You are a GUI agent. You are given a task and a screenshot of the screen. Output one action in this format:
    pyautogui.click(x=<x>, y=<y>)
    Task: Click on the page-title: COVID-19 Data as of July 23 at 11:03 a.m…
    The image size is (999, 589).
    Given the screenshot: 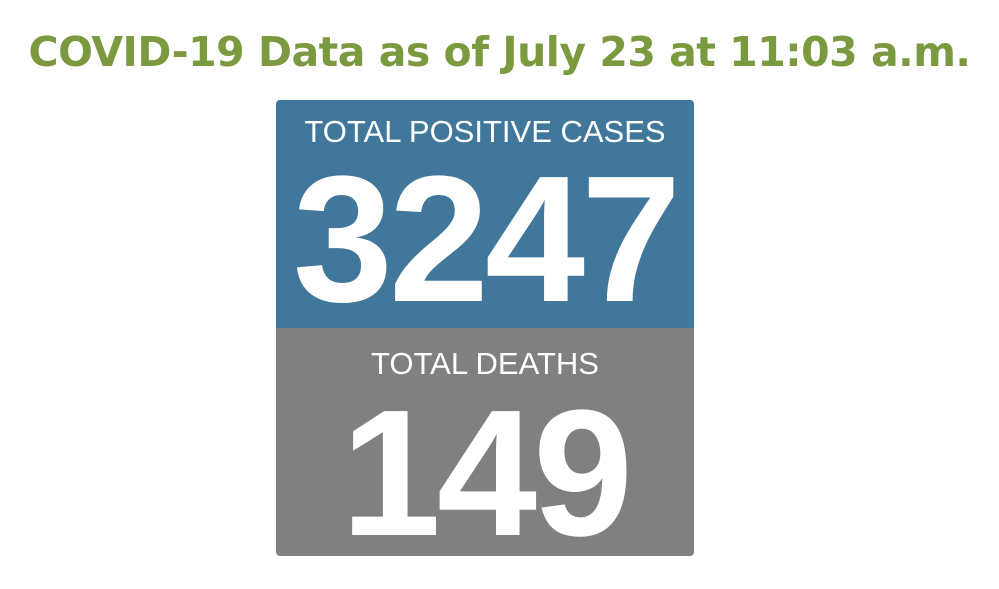 What is the action you would take?
    pyautogui.click(x=499, y=52)
    